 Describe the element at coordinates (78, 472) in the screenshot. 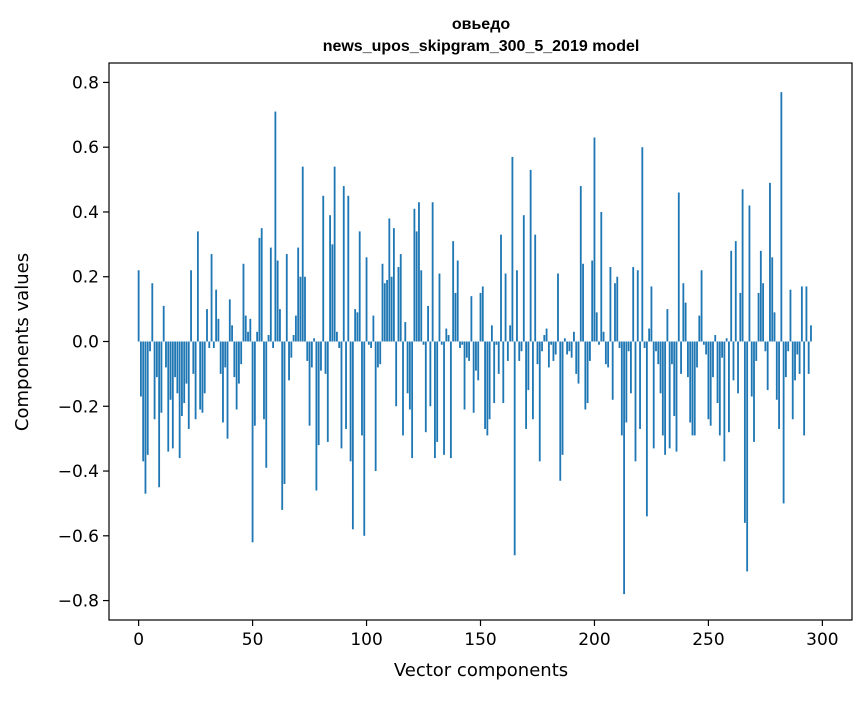

I see `y-tick-label: −0.4` at that location.